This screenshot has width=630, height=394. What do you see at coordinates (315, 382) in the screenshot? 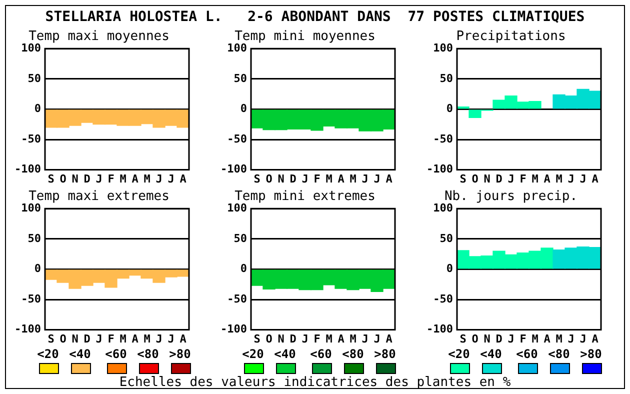
I see `text: Echelles des valeurs indicatrices des plantes en %` at bounding box center [315, 382].